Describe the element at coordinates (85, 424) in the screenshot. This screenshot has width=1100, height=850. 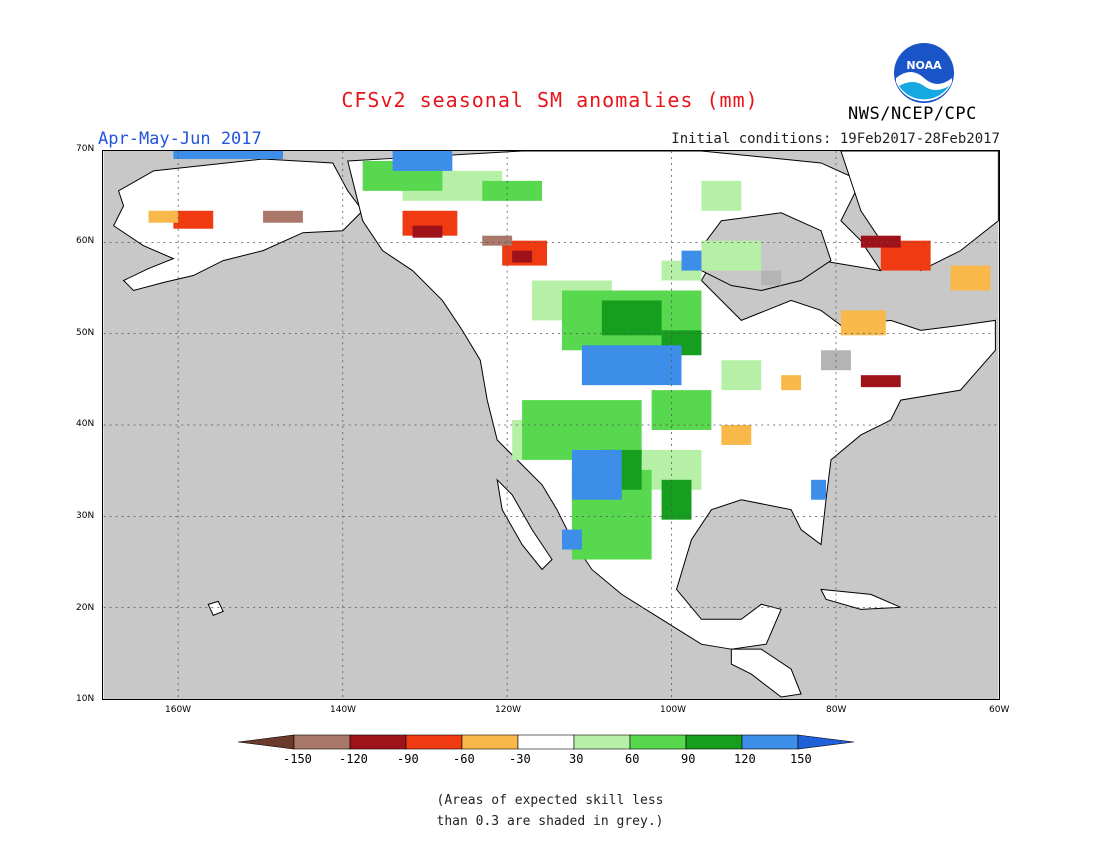
I see `lat-label-40n: 40N` at that location.